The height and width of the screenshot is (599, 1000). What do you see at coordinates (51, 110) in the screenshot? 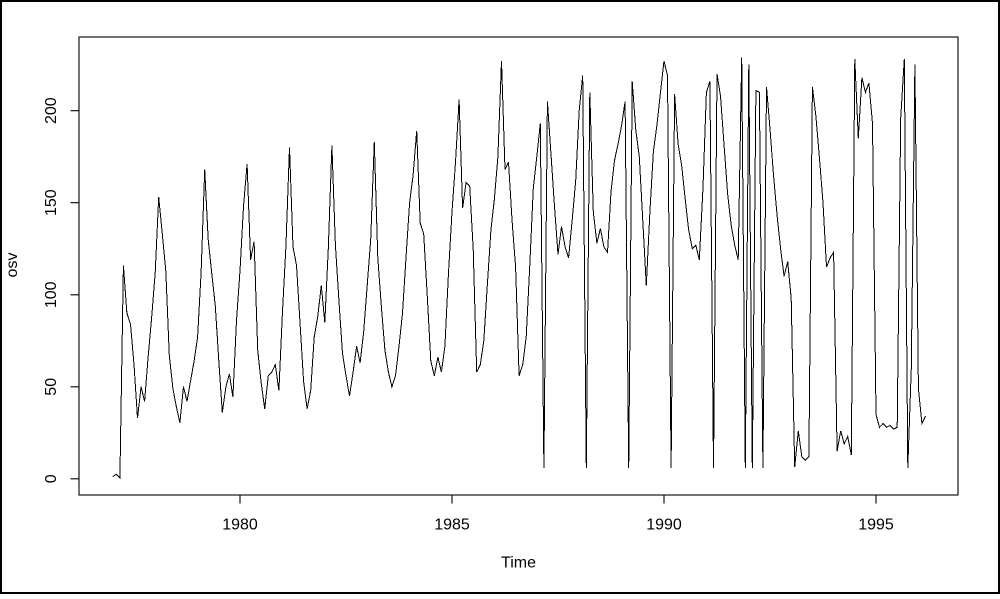
I see `svg-text: 200` at bounding box center [51, 110].